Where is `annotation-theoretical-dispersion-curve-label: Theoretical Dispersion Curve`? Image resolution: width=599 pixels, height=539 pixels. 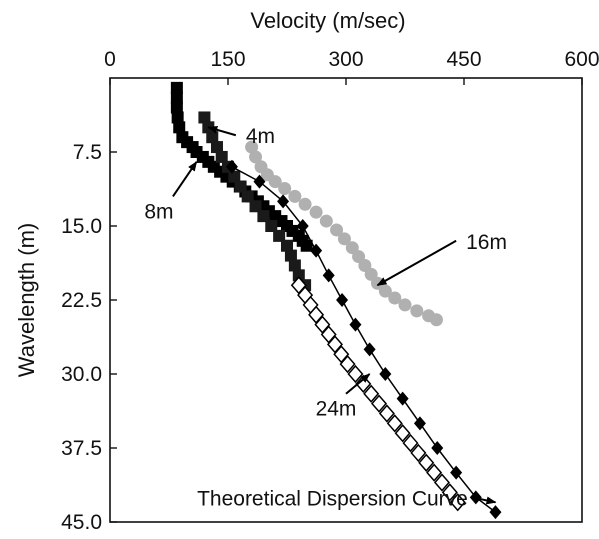 annotation-theoretical-dispersion-curve-label: Theoretical Dispersion Curve is located at coordinates (332, 498).